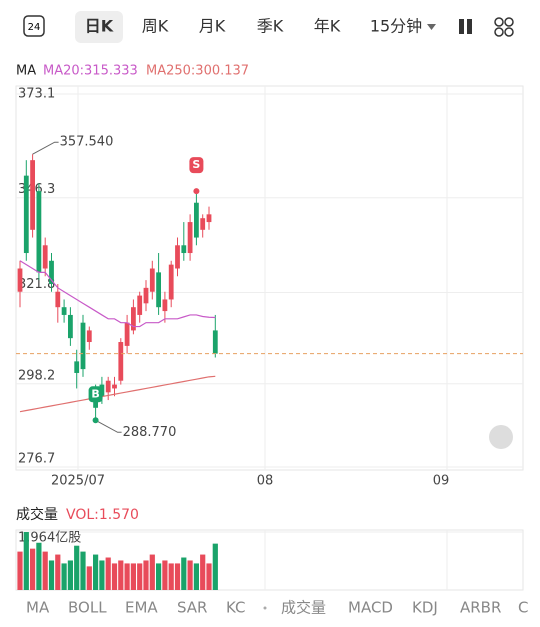 Image resolution: width=540 pixels, height=627 pixels. Describe the element at coordinates (102, 515) in the screenshot. I see `volume-label: VOL:1.570` at that location.